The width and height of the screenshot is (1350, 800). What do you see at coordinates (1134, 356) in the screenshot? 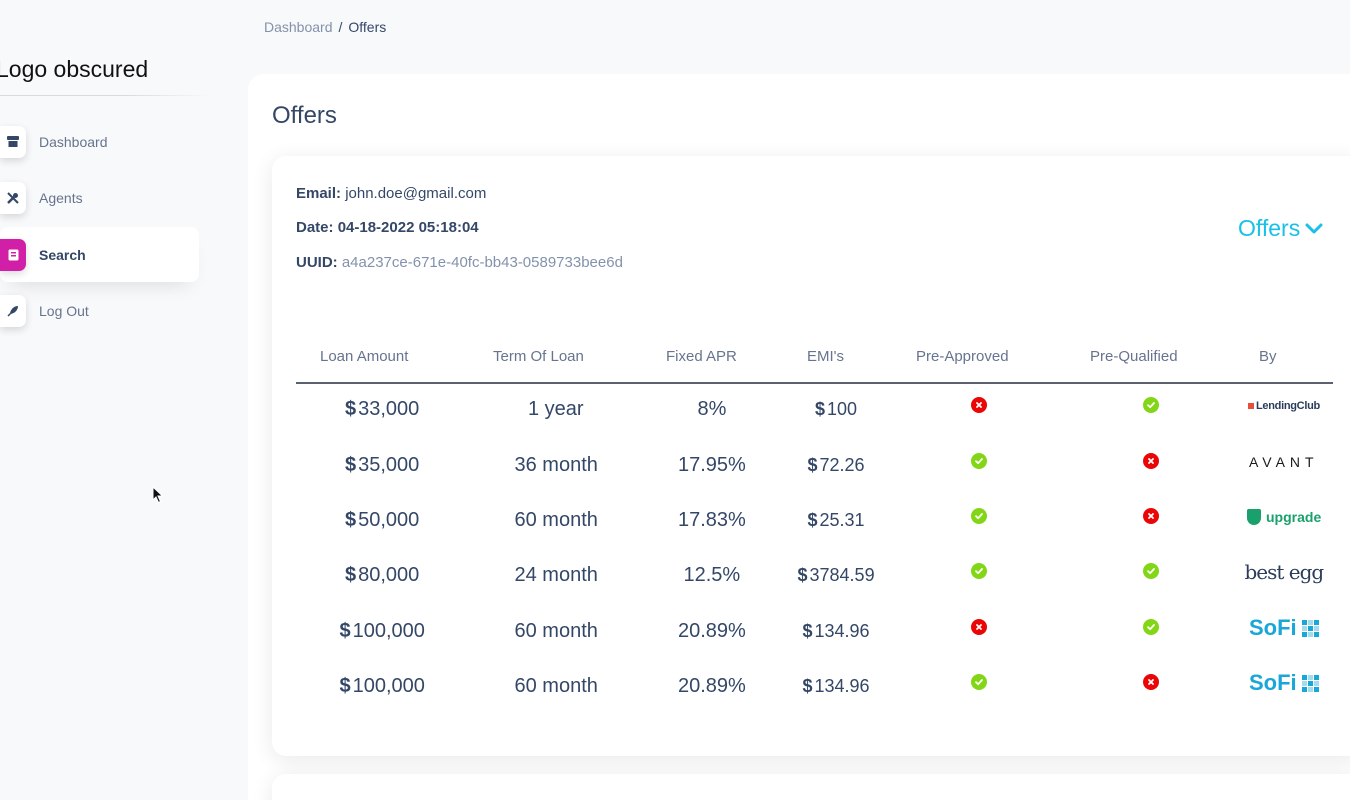
I see `column-header-pre-qualified: Pre-Qualified` at bounding box center [1134, 356].